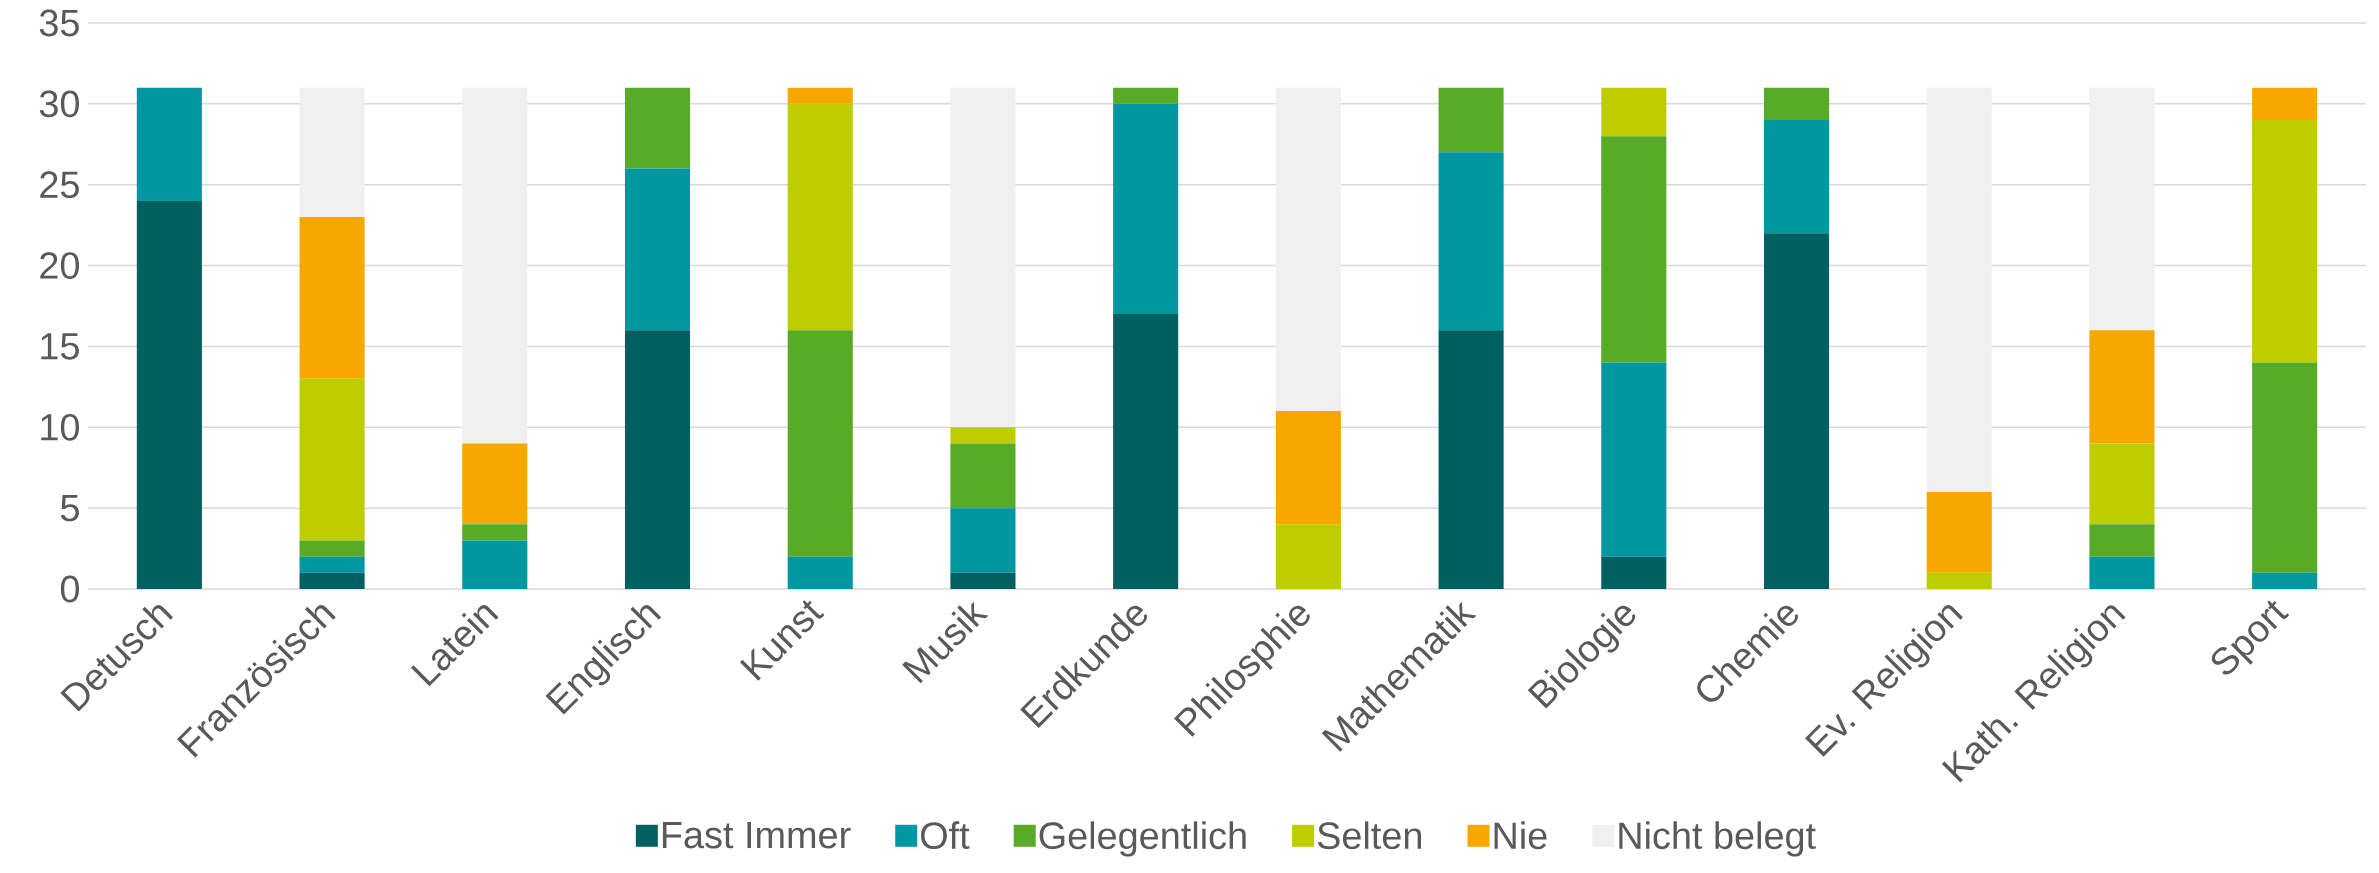 Image resolution: width=2379 pixels, height=873 pixels. What do you see at coordinates (69, 589) in the screenshot?
I see `y-tick-label: 0` at bounding box center [69, 589].